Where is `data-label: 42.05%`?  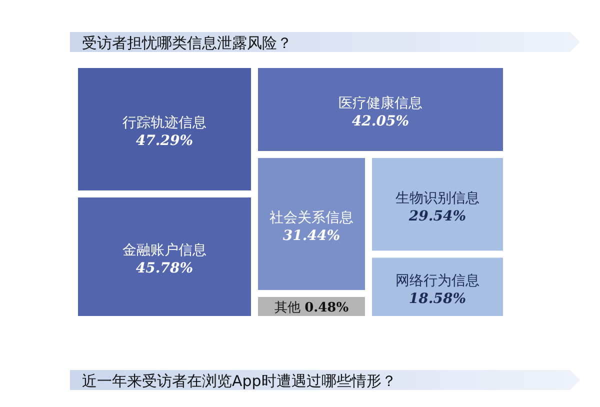 data-label: 42.05% is located at coordinates (381, 122).